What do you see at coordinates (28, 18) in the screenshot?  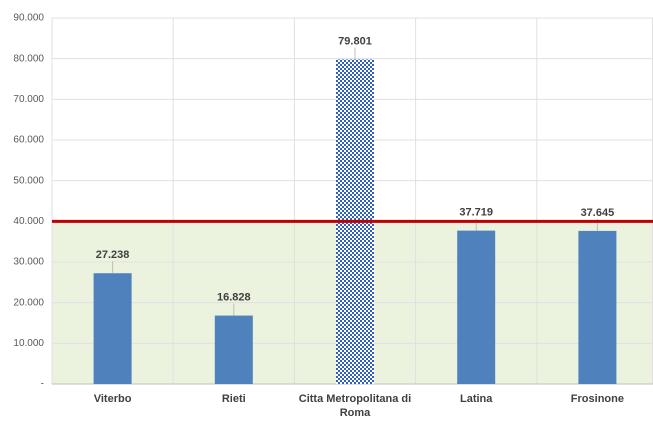 I see `y-tick-label: 90.000` at bounding box center [28, 18].